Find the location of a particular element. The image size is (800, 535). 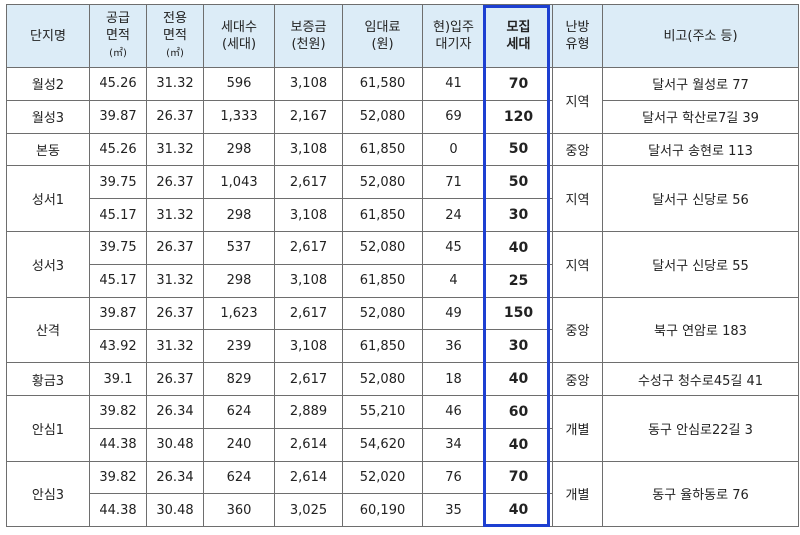

header-deposit: 보증금 (천원) is located at coordinates (308, 36).